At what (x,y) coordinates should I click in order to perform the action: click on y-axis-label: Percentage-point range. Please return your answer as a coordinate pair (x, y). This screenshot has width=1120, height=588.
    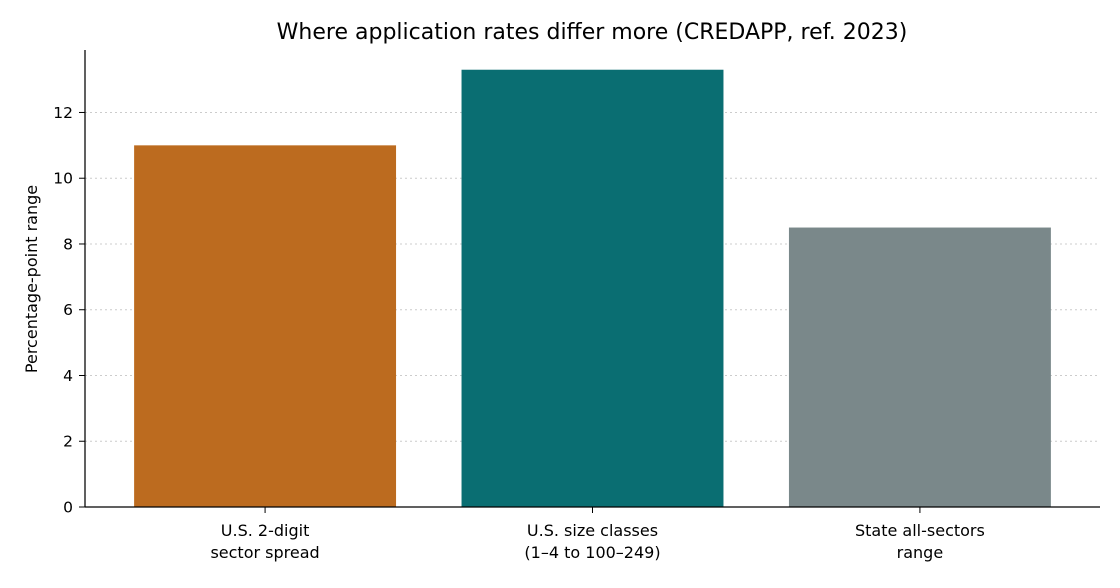
    Looking at the image, I should click on (31, 279).